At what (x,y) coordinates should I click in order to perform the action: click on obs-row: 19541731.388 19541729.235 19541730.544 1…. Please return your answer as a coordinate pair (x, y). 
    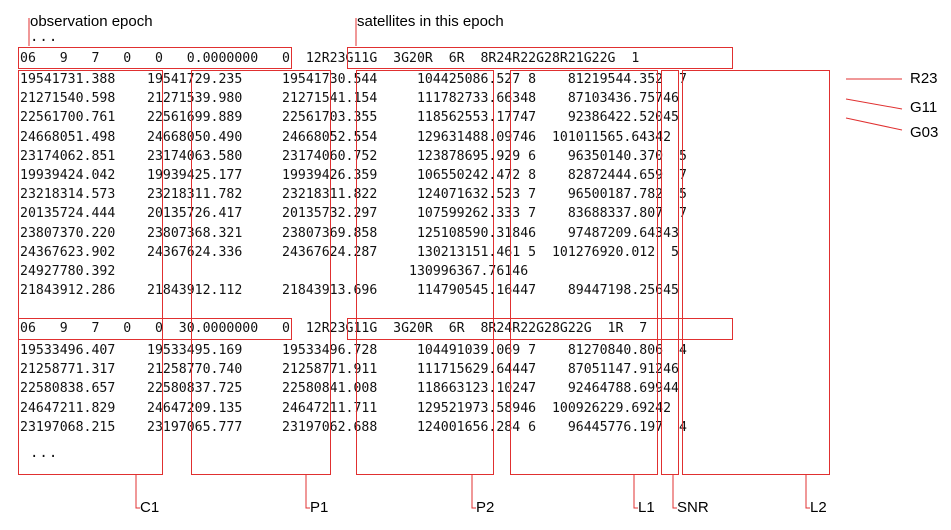
    Looking at the image, I should click on (353, 79).